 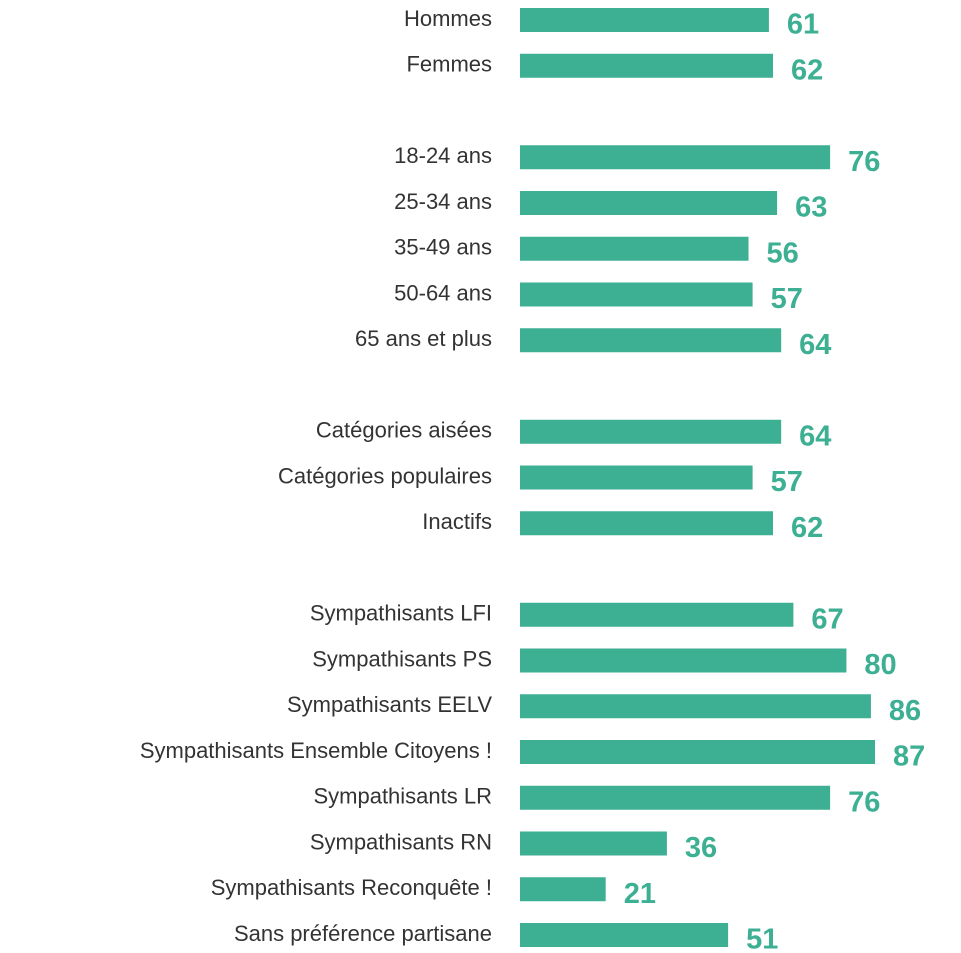 What do you see at coordinates (385, 475) in the screenshot?
I see `category-label: Catégories populaires` at bounding box center [385, 475].